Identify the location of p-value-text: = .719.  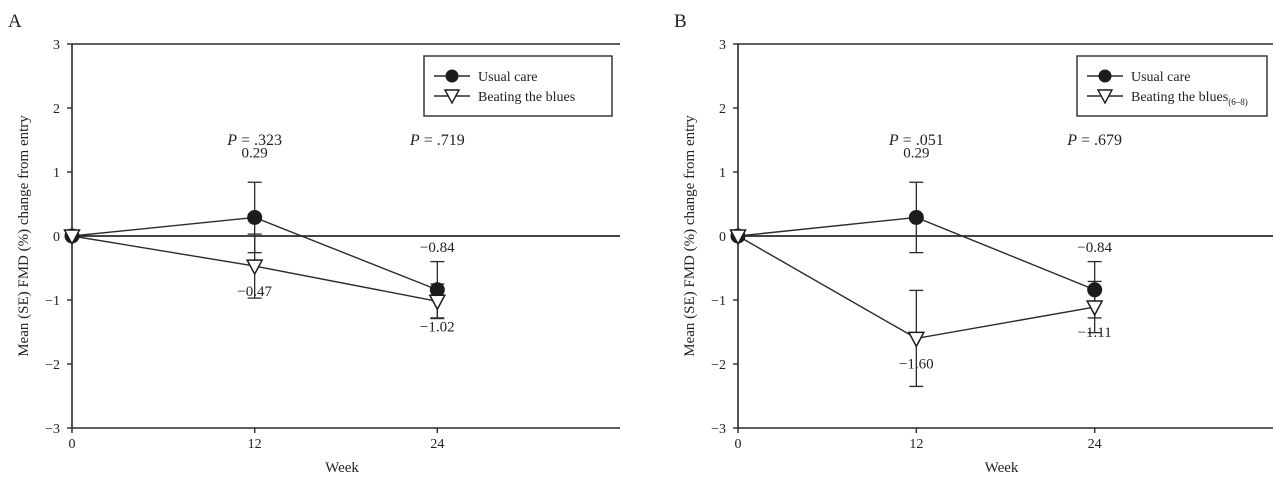
(442, 140).